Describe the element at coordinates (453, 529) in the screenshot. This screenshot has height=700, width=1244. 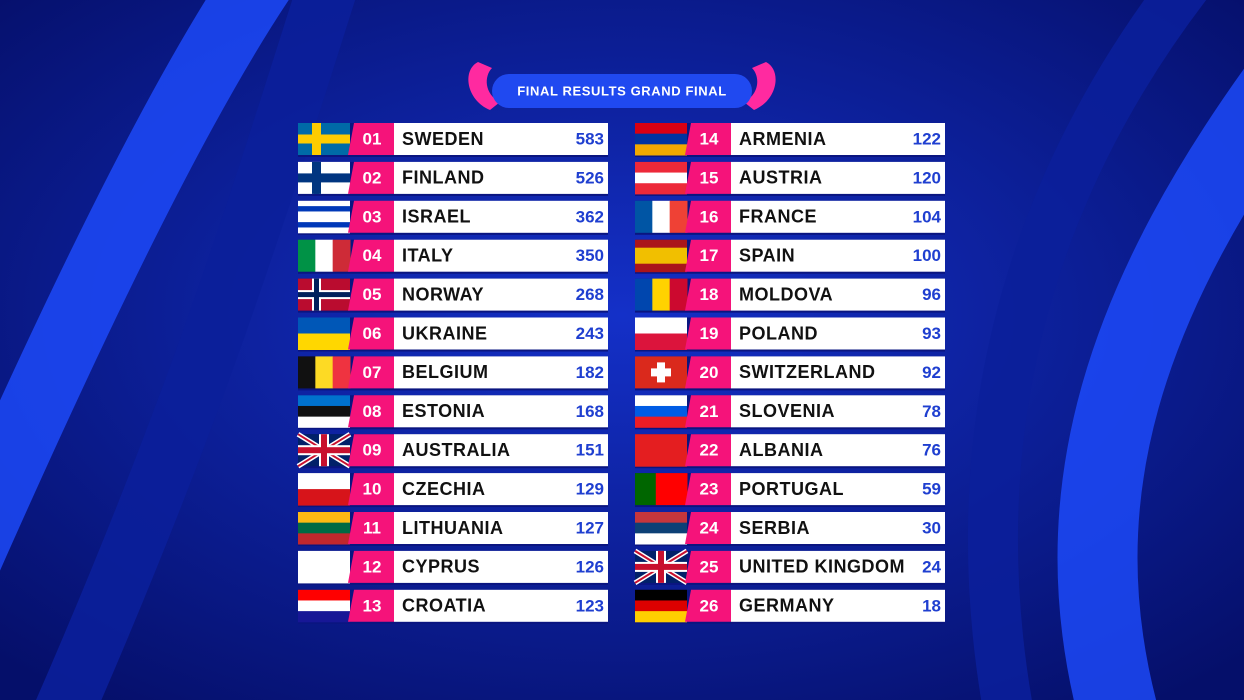
I see `result-row: 11 LITHUANIA 127` at that location.